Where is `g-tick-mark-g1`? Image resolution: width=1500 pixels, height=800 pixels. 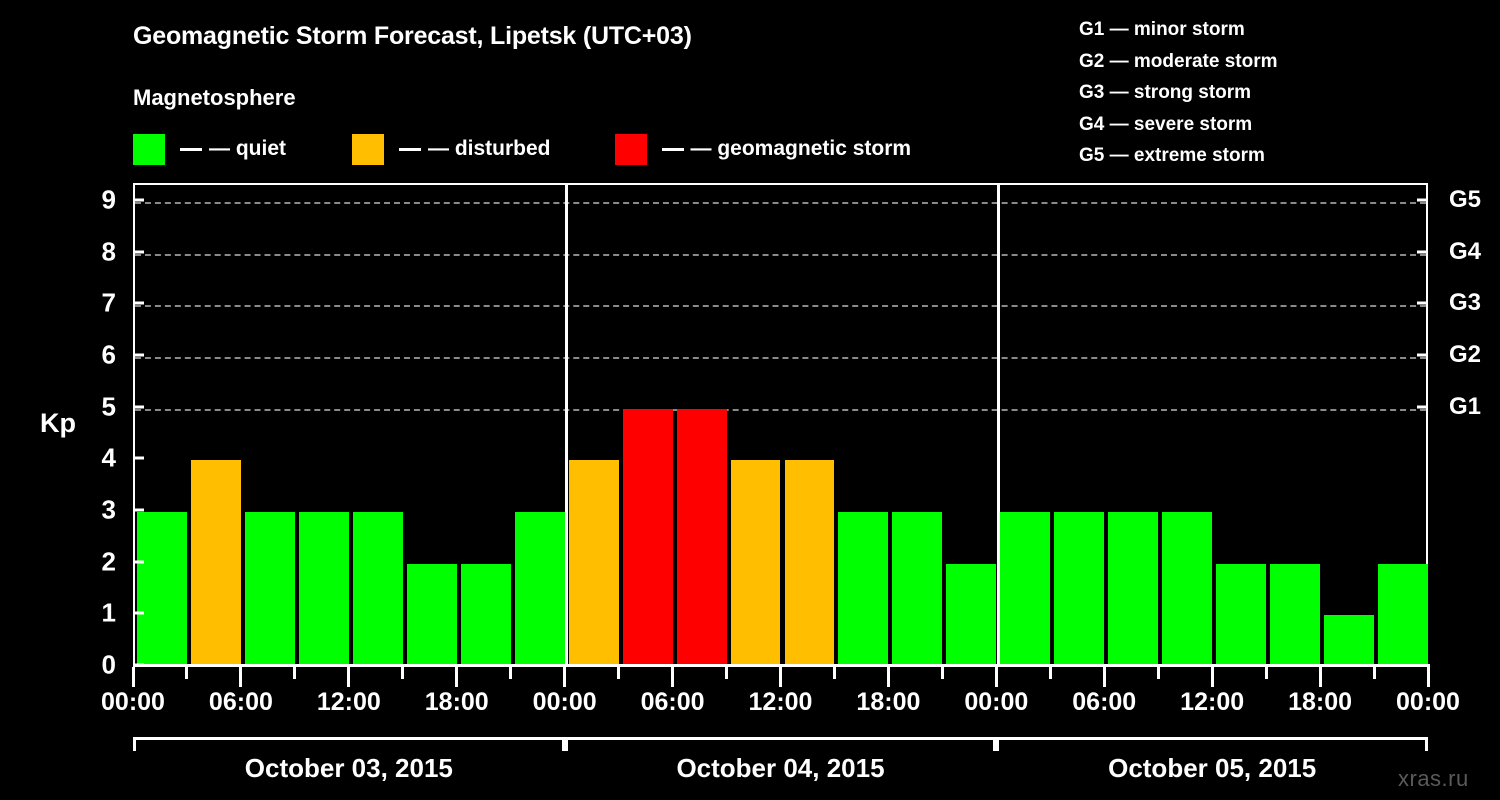
g-tick-mark-g1 is located at coordinates (1422, 407).